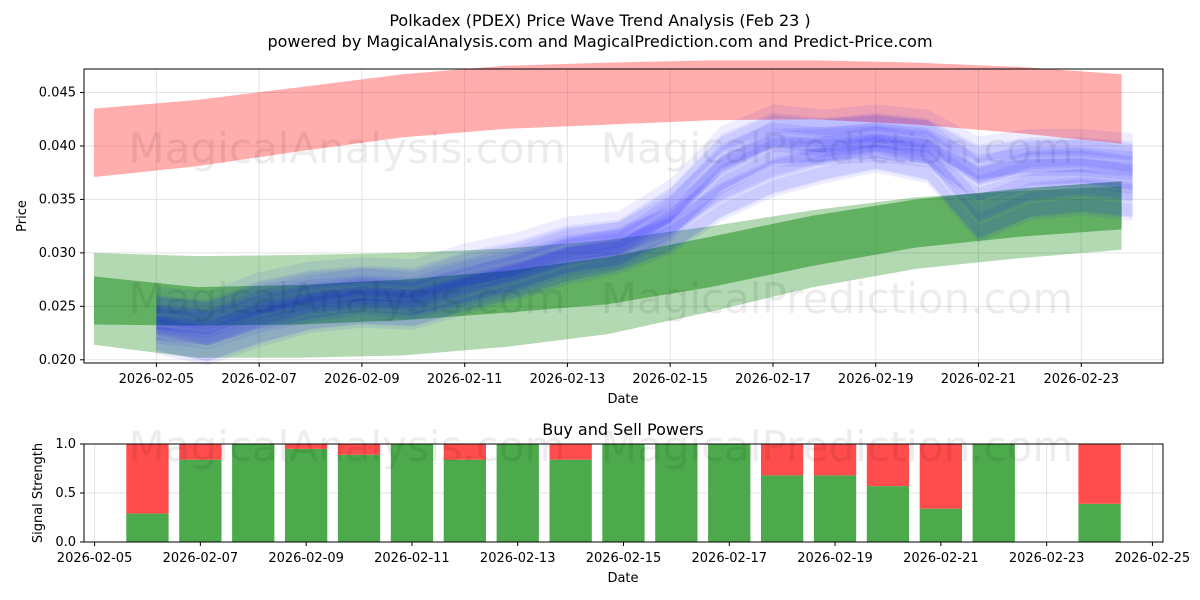  I want to click on price-x-tick-label: 2026-02-19, so click(876, 379).